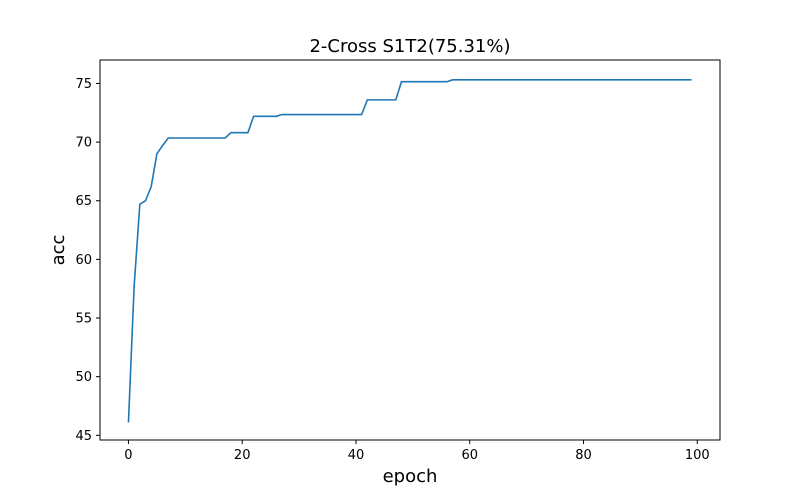 The height and width of the screenshot is (500, 800). What do you see at coordinates (128, 455) in the screenshot?
I see `x-tick-label: 0` at bounding box center [128, 455].